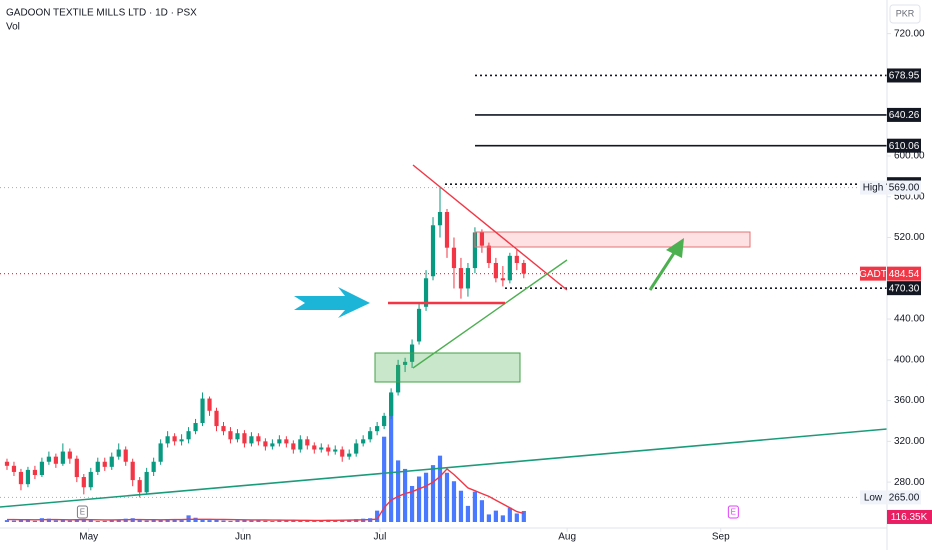 The width and height of the screenshot is (932, 550). Describe the element at coordinates (909, 319) in the screenshot. I see `y-tick-label: 440.00` at that location.